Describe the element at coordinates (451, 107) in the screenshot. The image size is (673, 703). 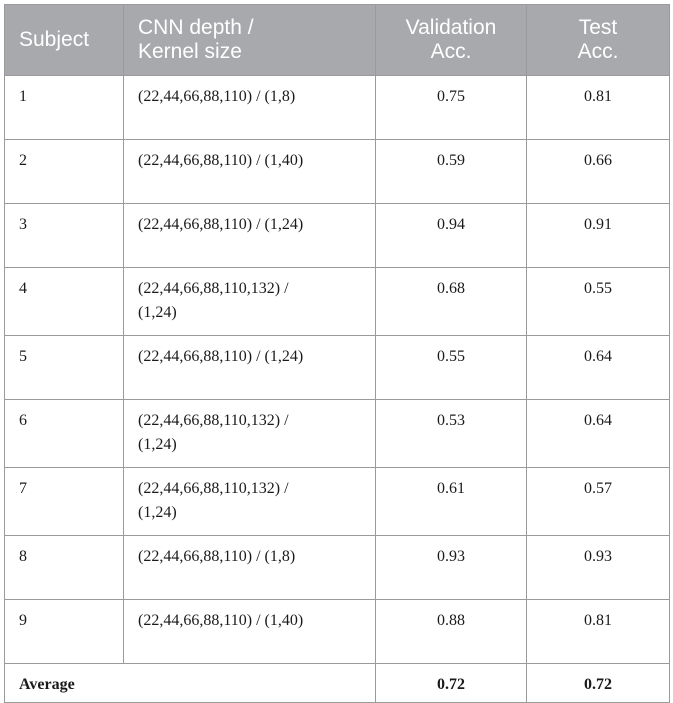
I see `validation-acc-cell: 0.75` at that location.